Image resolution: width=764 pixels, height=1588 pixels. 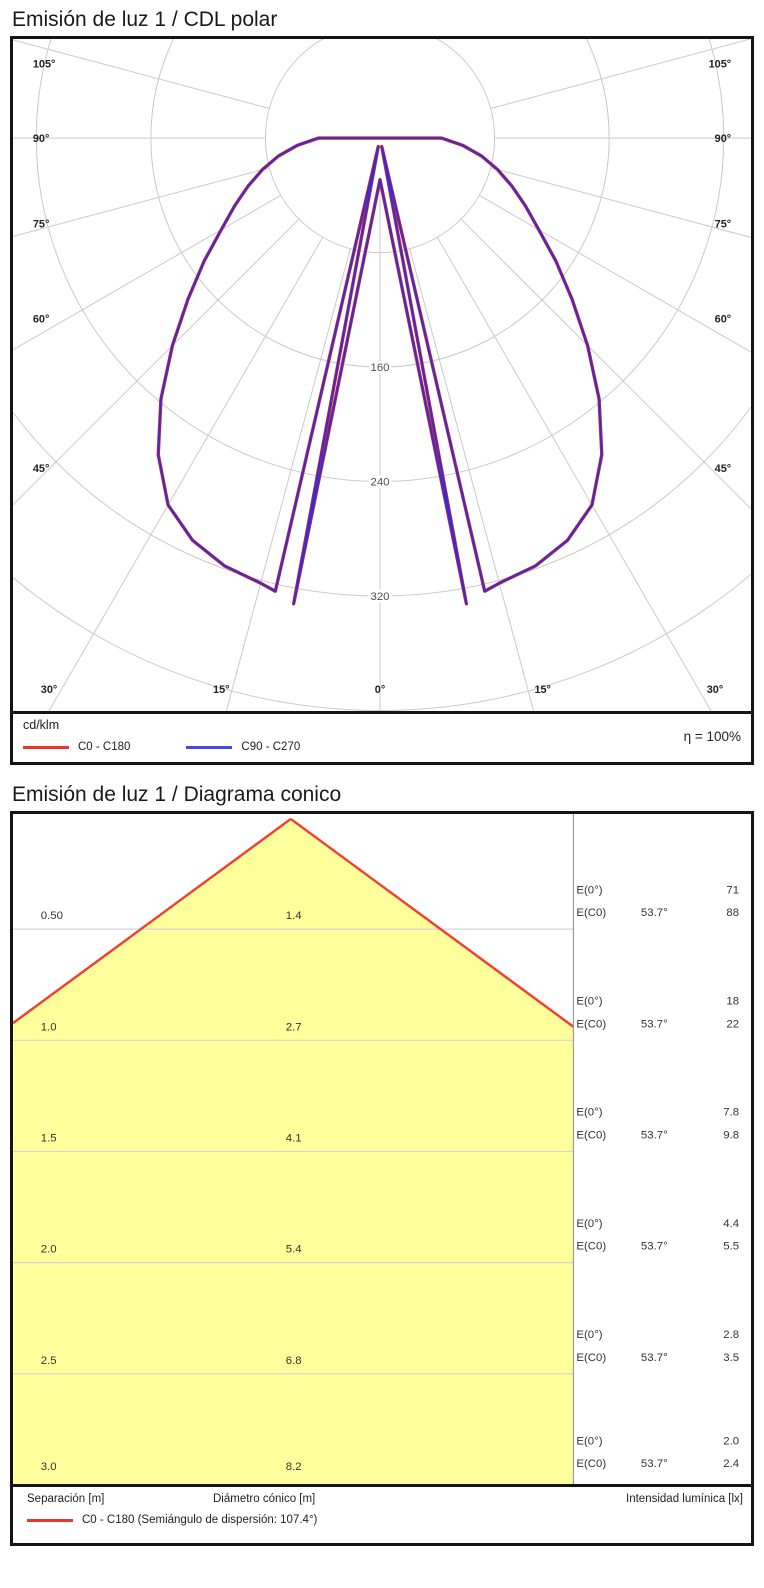 I want to click on polar-legend-items: C0 - C180 C90 - C270, so click(x=189, y=747).